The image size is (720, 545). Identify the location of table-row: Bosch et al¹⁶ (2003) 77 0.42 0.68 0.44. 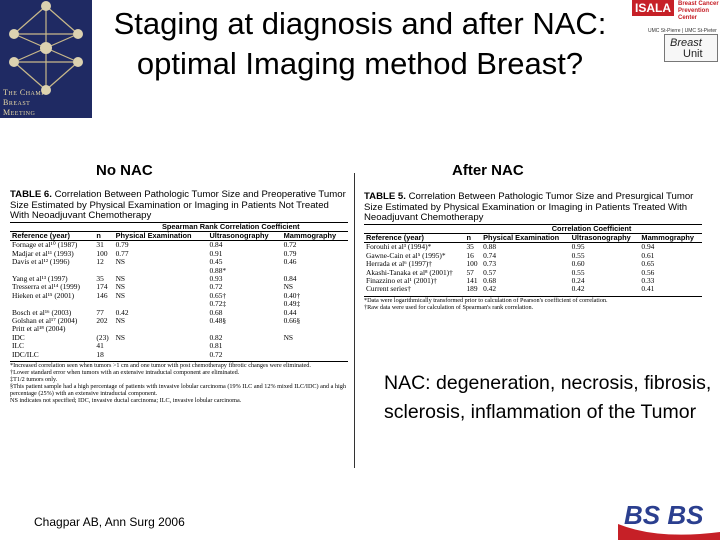
(179, 312).